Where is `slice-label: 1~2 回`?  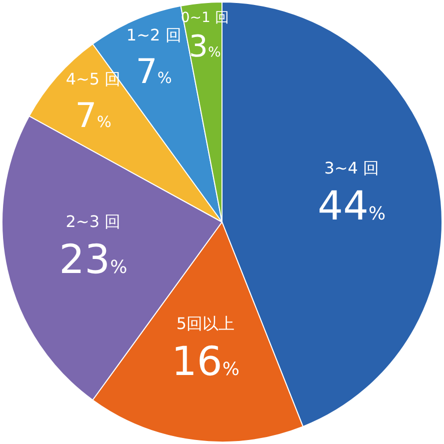
slice-label: 1~2 回 is located at coordinates (154, 35).